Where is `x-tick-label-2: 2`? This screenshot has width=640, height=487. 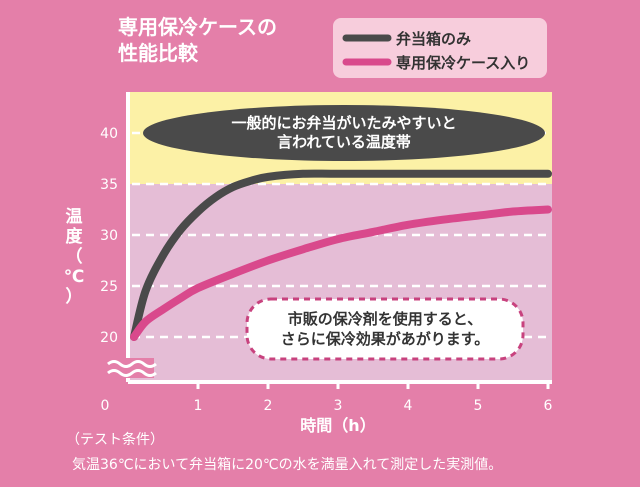 x-tick-label-2: 2 is located at coordinates (268, 406).